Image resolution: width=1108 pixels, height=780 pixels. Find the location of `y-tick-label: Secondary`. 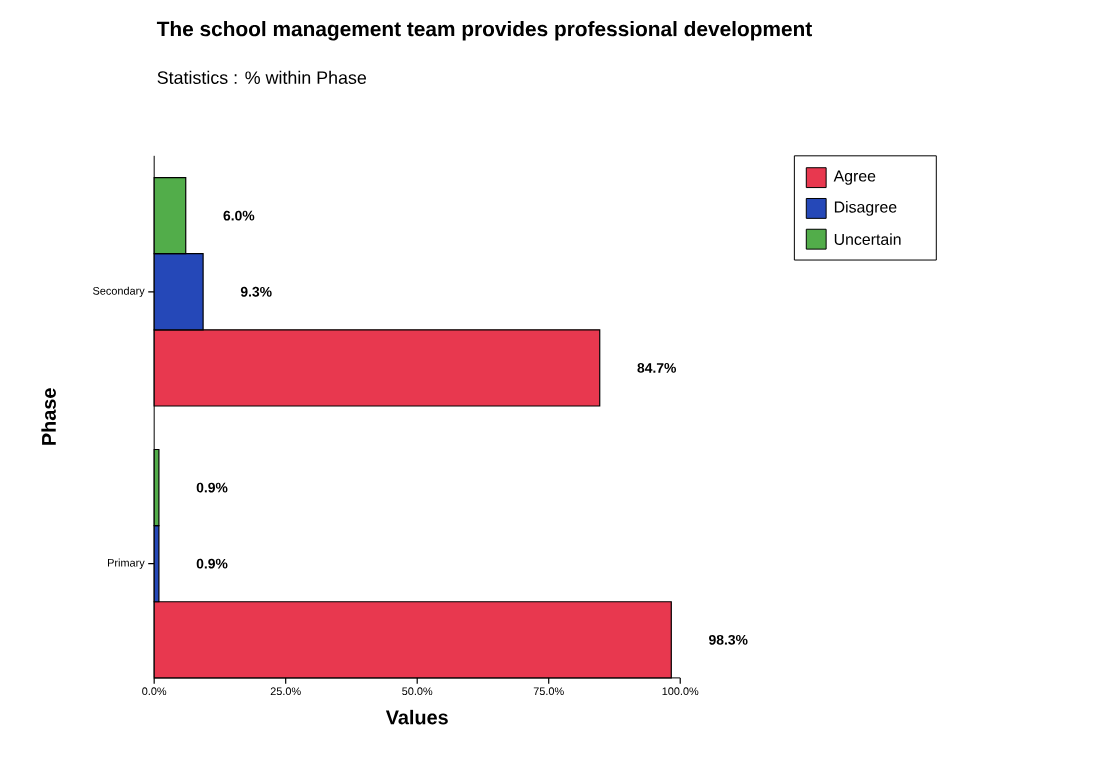

y-tick-label: Secondary is located at coordinates (119, 291).